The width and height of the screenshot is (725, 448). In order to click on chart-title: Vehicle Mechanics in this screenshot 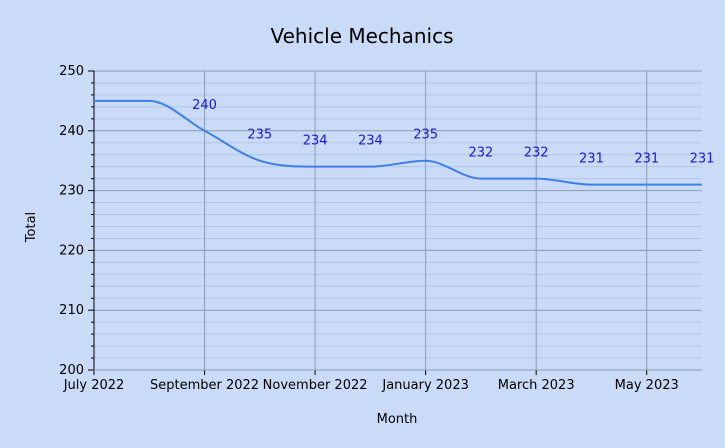, I will do `click(361, 36)`.